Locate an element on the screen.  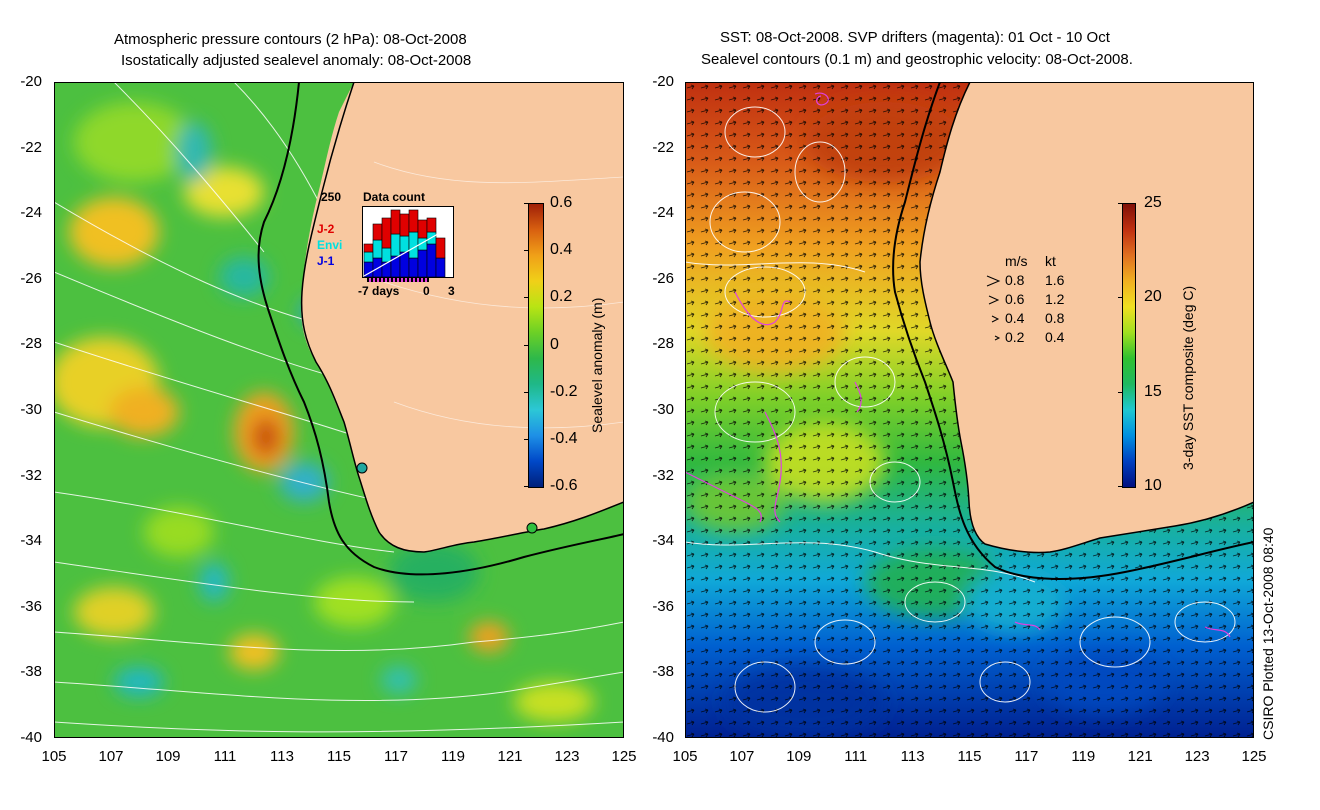
right-y-tick-label: -24 is located at coordinates (663, 213).